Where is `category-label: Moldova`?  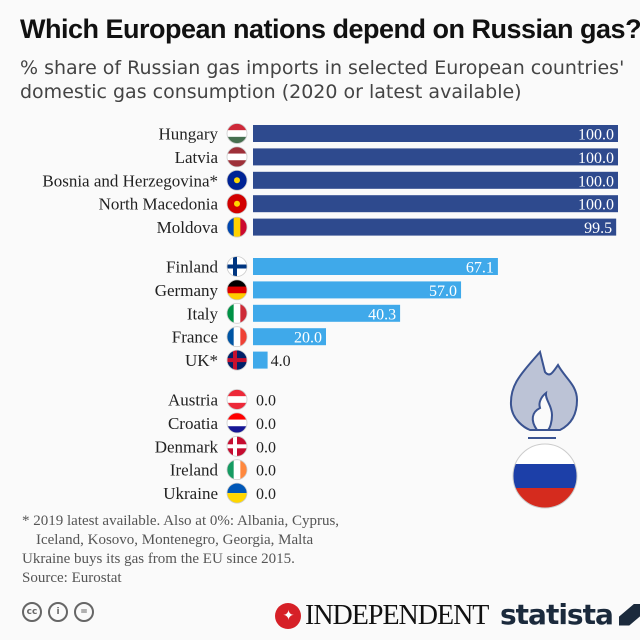
category-label: Moldova is located at coordinates (188, 227).